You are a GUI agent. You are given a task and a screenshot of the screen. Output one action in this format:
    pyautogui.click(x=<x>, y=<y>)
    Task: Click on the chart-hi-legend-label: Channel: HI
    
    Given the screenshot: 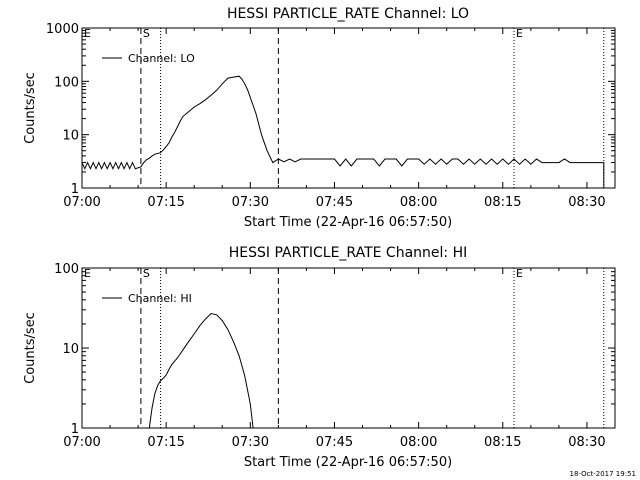 What is the action you would take?
    pyautogui.click(x=160, y=298)
    